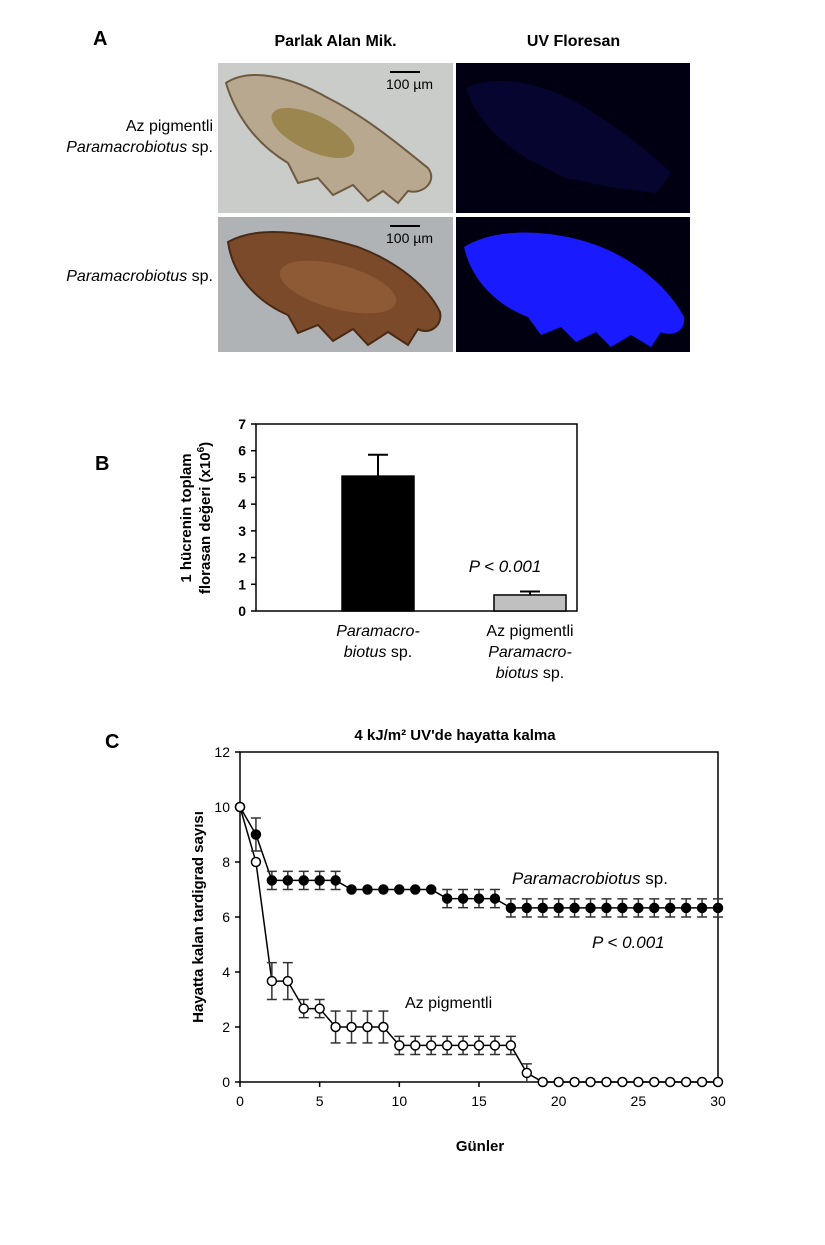 This screenshot has width=825, height=1245. I want to click on y-tick-label: 10, so click(222, 807).